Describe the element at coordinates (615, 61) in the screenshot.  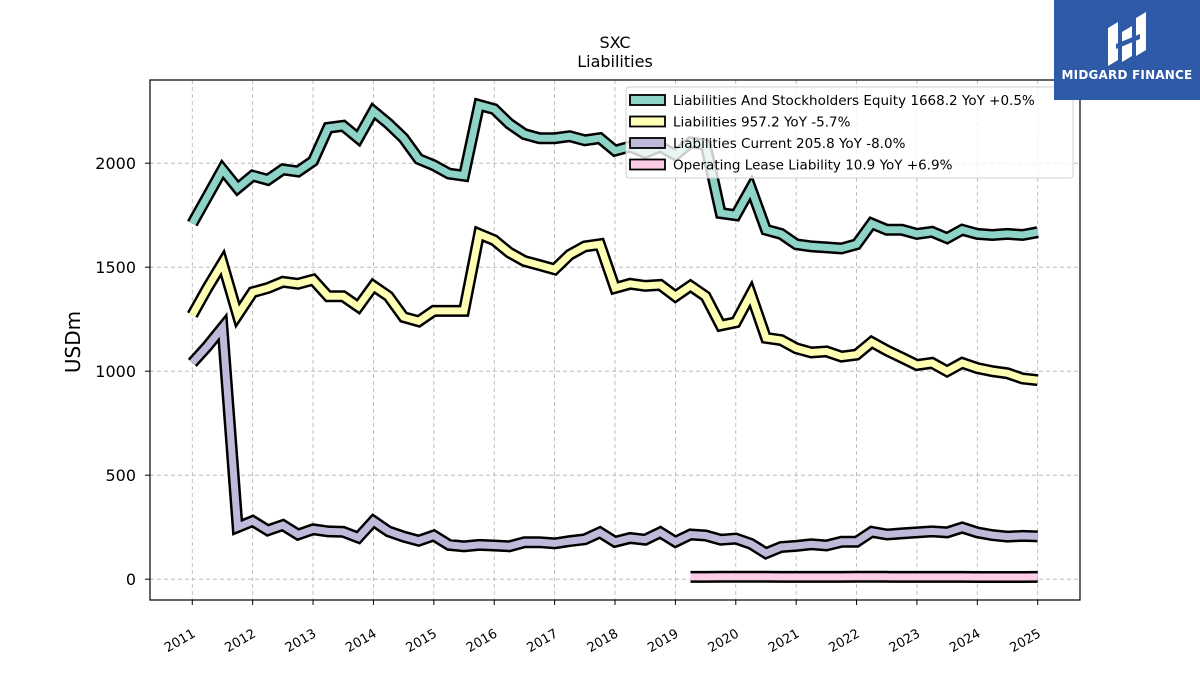
I see `chart-subtitle: Liabilities` at that location.